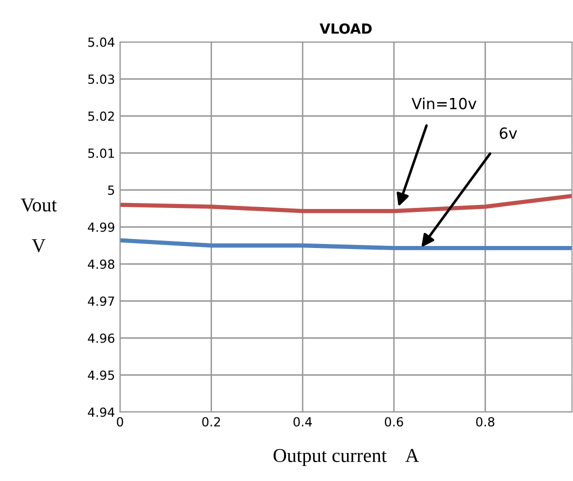 The width and height of the screenshot is (573, 481). I want to click on chart-title: VLOAD, so click(346, 28).